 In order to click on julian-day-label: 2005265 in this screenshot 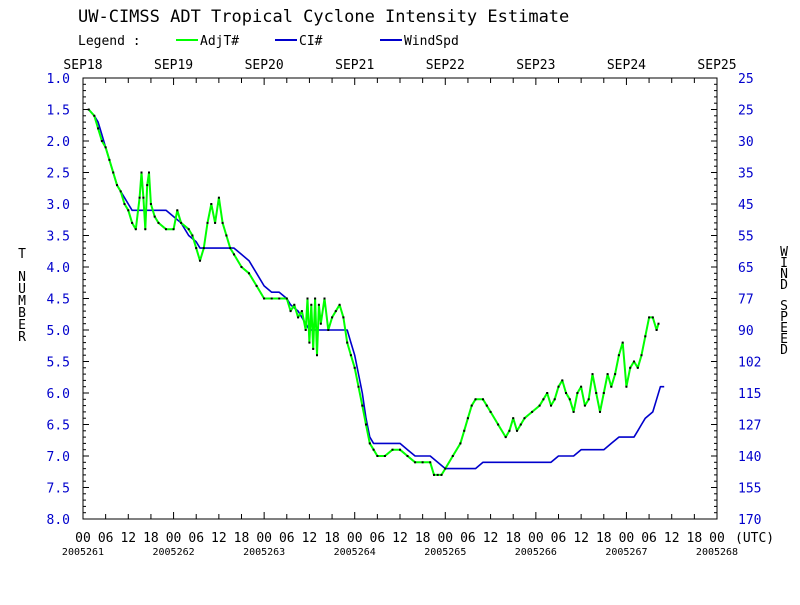, I will do `click(445, 552)`.